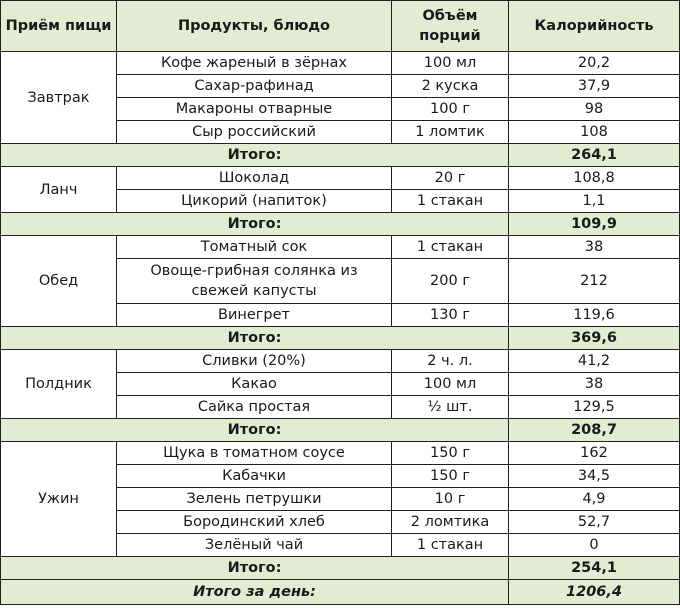 The image size is (680, 608). What do you see at coordinates (594, 522) in the screenshot?
I see `calories-cell: 52,7` at bounding box center [594, 522].